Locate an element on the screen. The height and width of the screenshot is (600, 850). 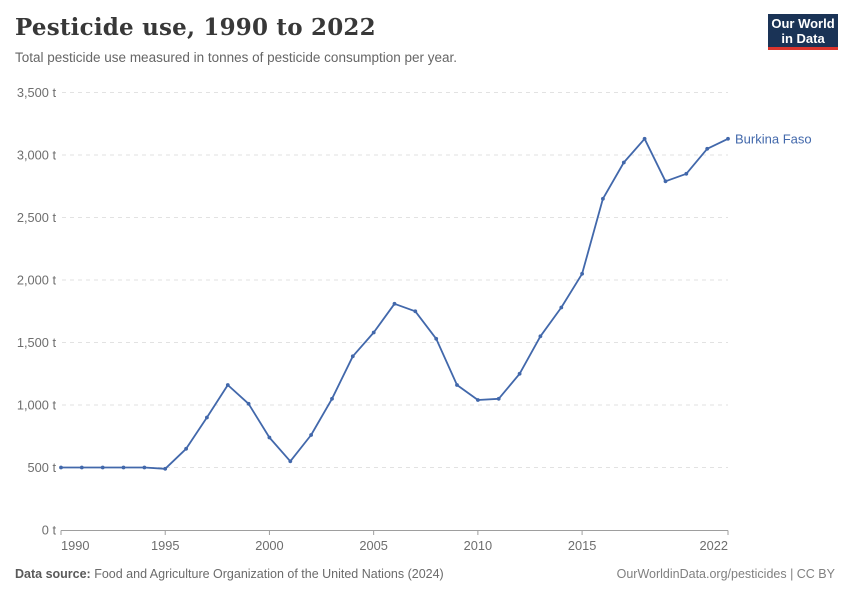
y-axis-tick-label: 2,500 t is located at coordinates (37, 217).